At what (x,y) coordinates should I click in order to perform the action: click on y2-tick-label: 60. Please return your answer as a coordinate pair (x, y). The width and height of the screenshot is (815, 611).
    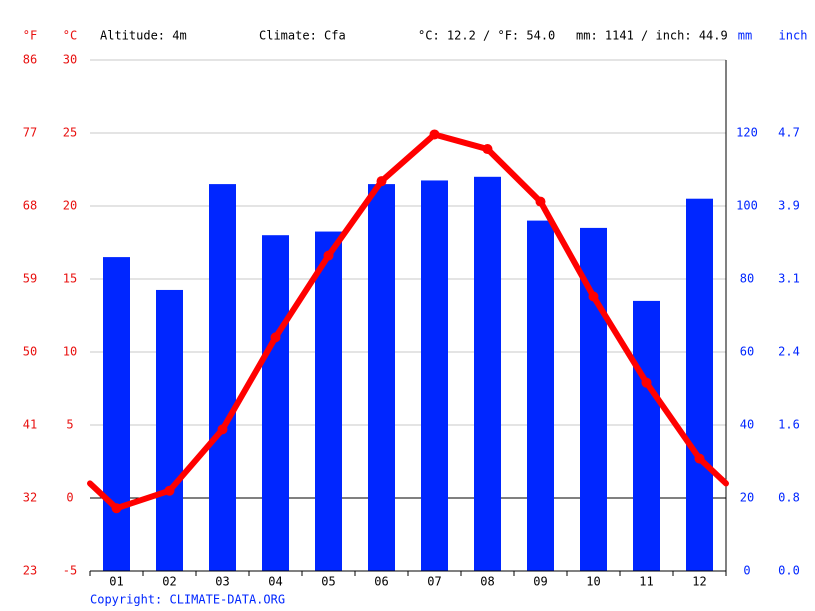
    Looking at the image, I should click on (747, 352).